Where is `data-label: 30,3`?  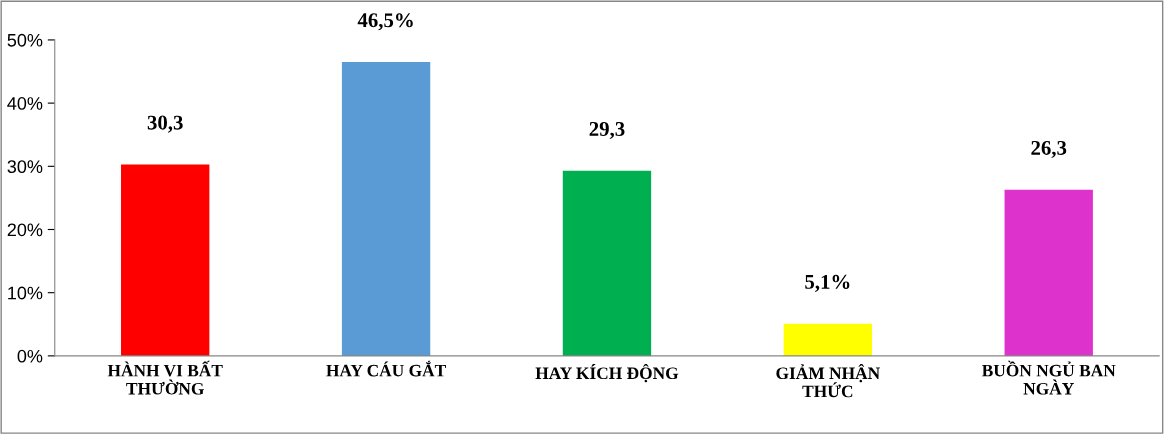 data-label: 30,3 is located at coordinates (165, 124).